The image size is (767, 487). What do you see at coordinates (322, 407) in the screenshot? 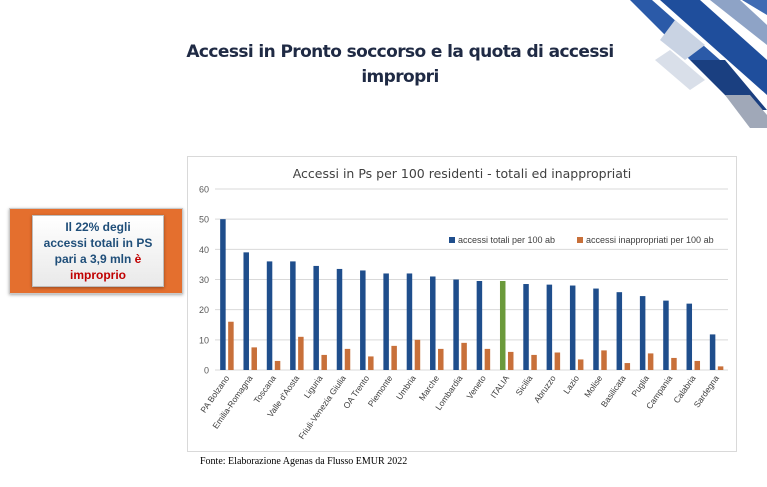
I see `x-category-label: Friuli-Venezia Giulia` at bounding box center [322, 407].